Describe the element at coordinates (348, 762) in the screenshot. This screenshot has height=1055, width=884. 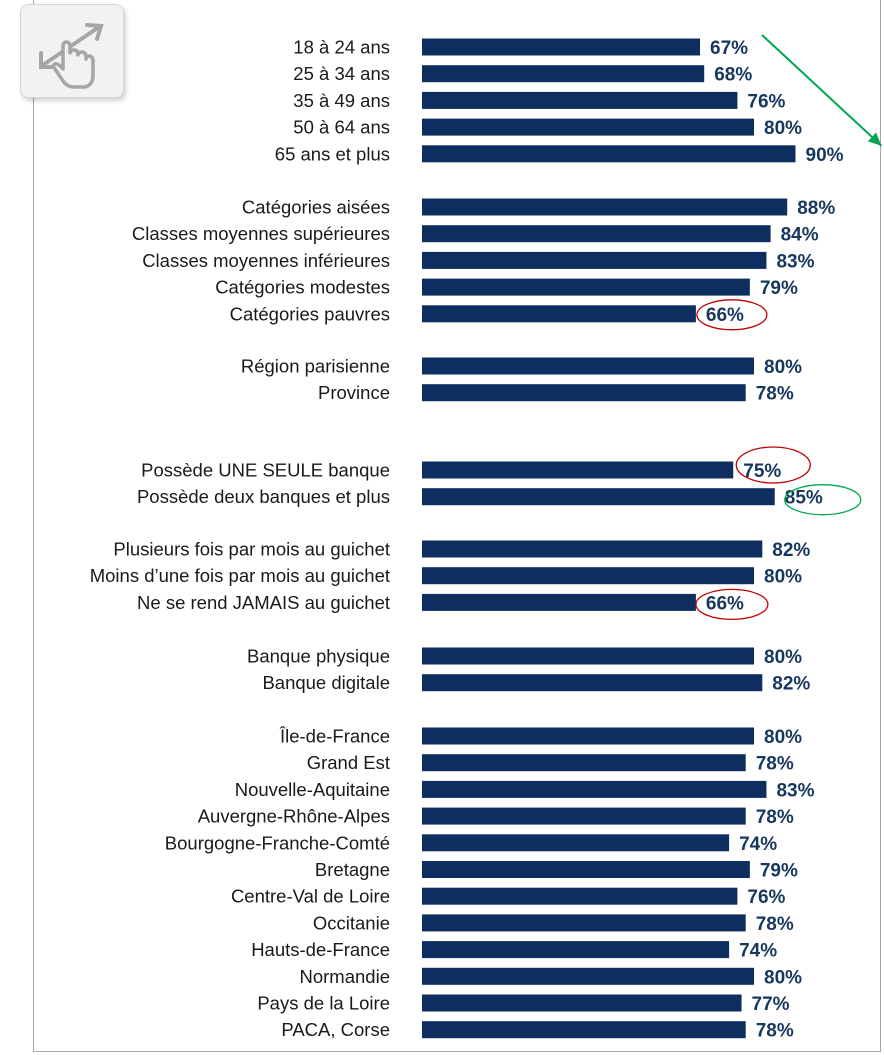
I see `category-label: Grand Est` at that location.